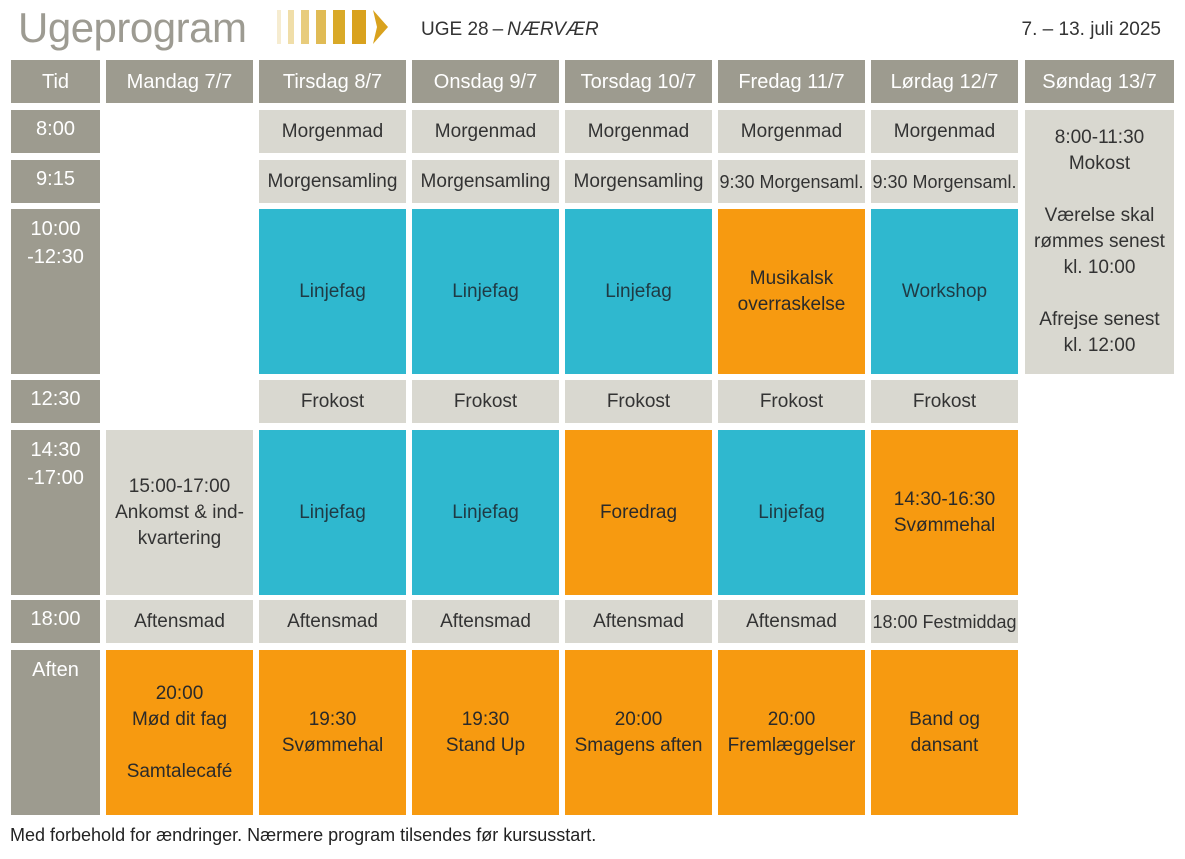 The image size is (1185, 859). Describe the element at coordinates (553, 29) in the screenshot. I see `week-theme: NÆRVÆR` at that location.